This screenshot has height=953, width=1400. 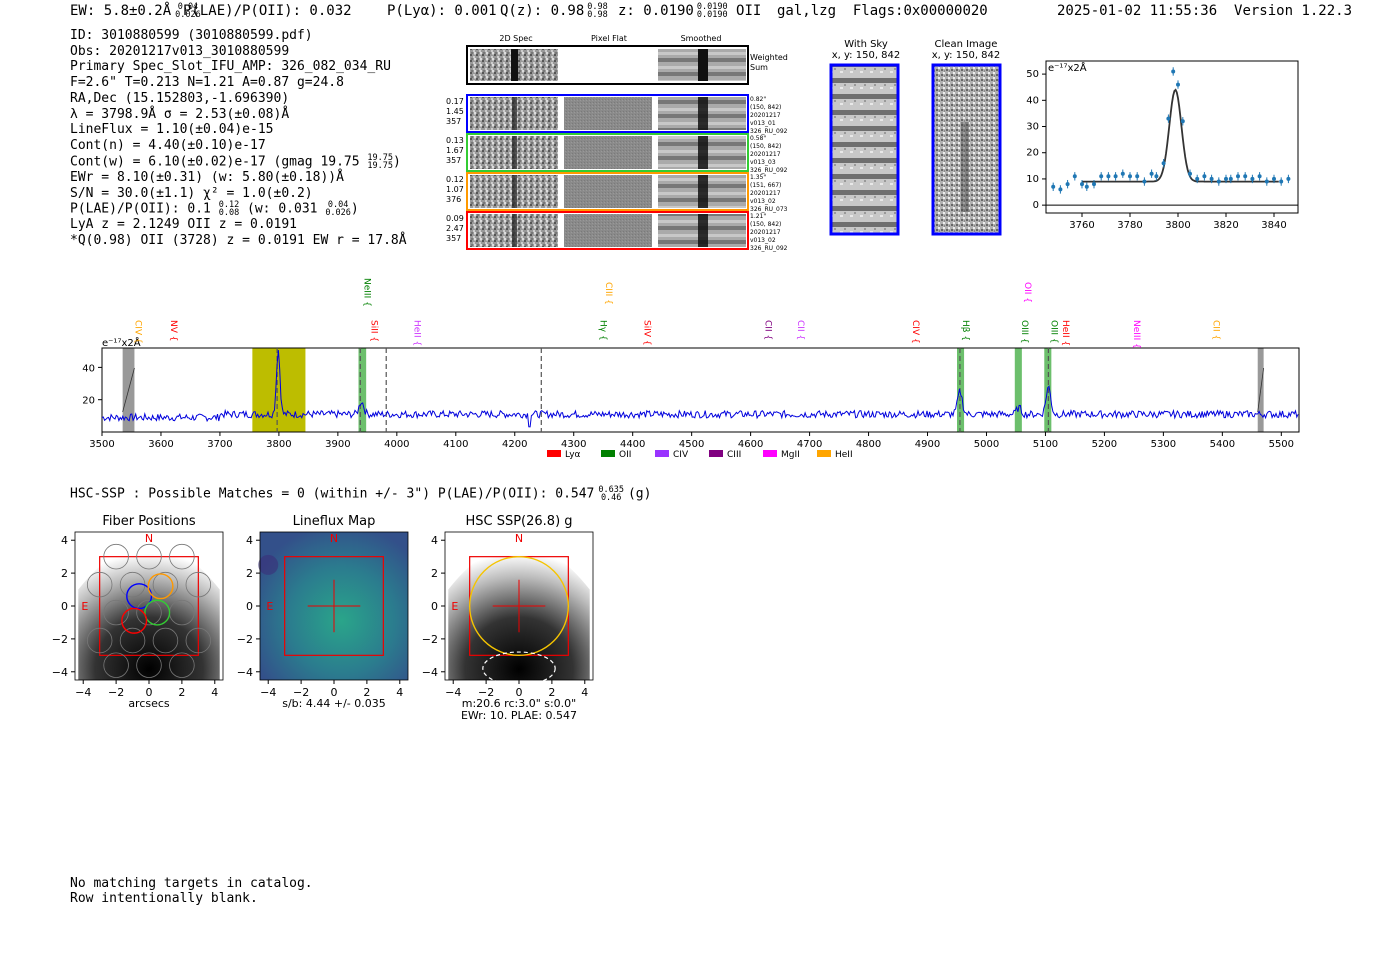 What do you see at coordinates (455, 111) in the screenshot?
I see `spec2d-row-stat: 1.45` at bounding box center [455, 111].